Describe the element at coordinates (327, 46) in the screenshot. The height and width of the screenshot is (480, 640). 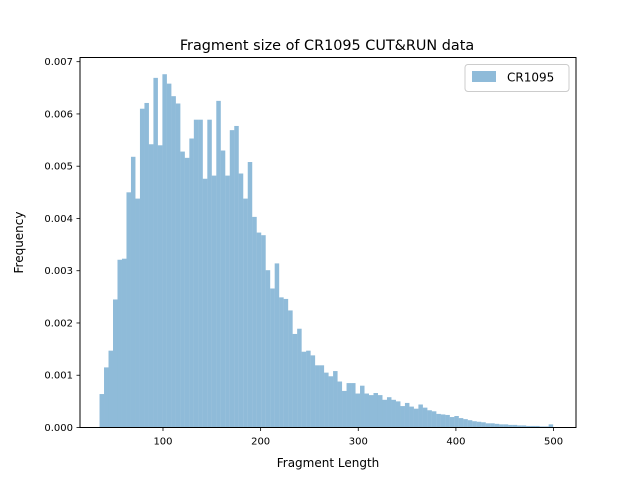
I see `chart-title: Fragment size of CR1095 CUT&RUN data` at that location.